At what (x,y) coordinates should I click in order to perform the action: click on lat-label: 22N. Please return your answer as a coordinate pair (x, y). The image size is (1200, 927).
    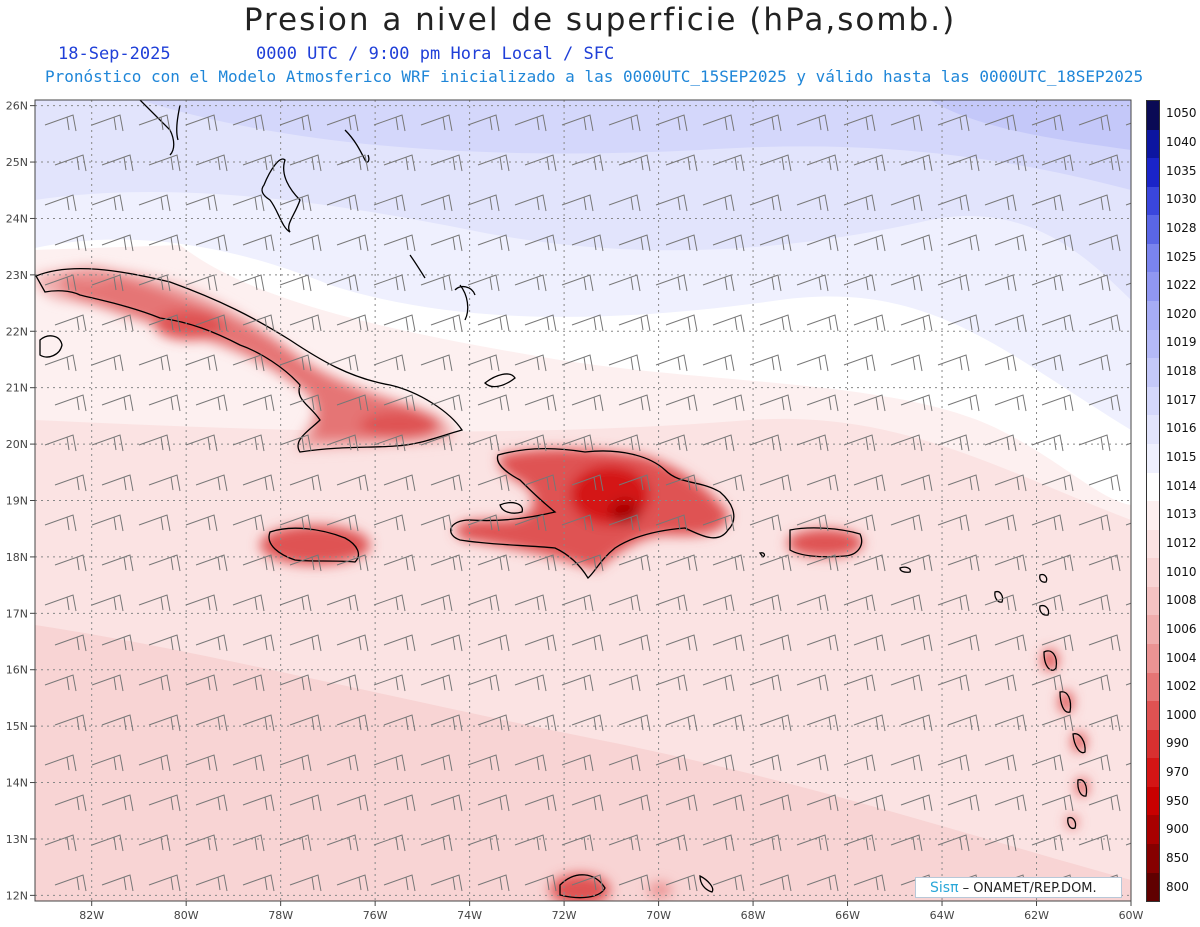
    Looking at the image, I should click on (17, 331).